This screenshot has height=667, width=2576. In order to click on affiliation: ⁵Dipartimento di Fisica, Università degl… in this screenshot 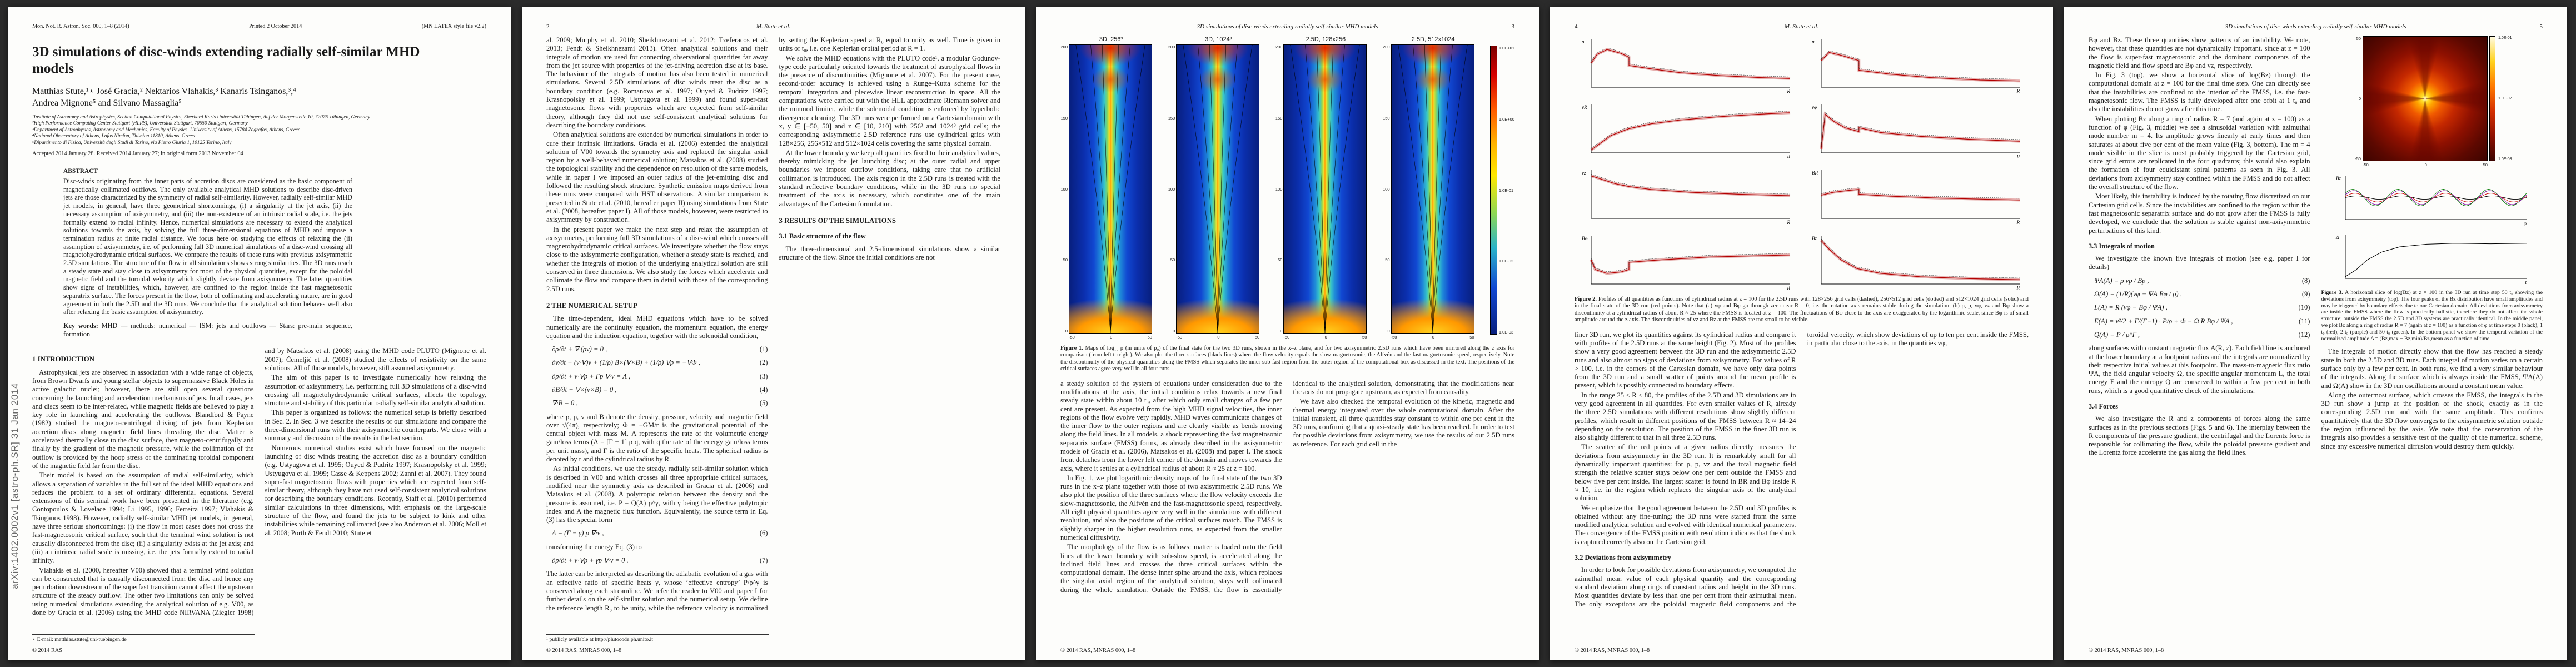, I will do `click(132, 142)`.